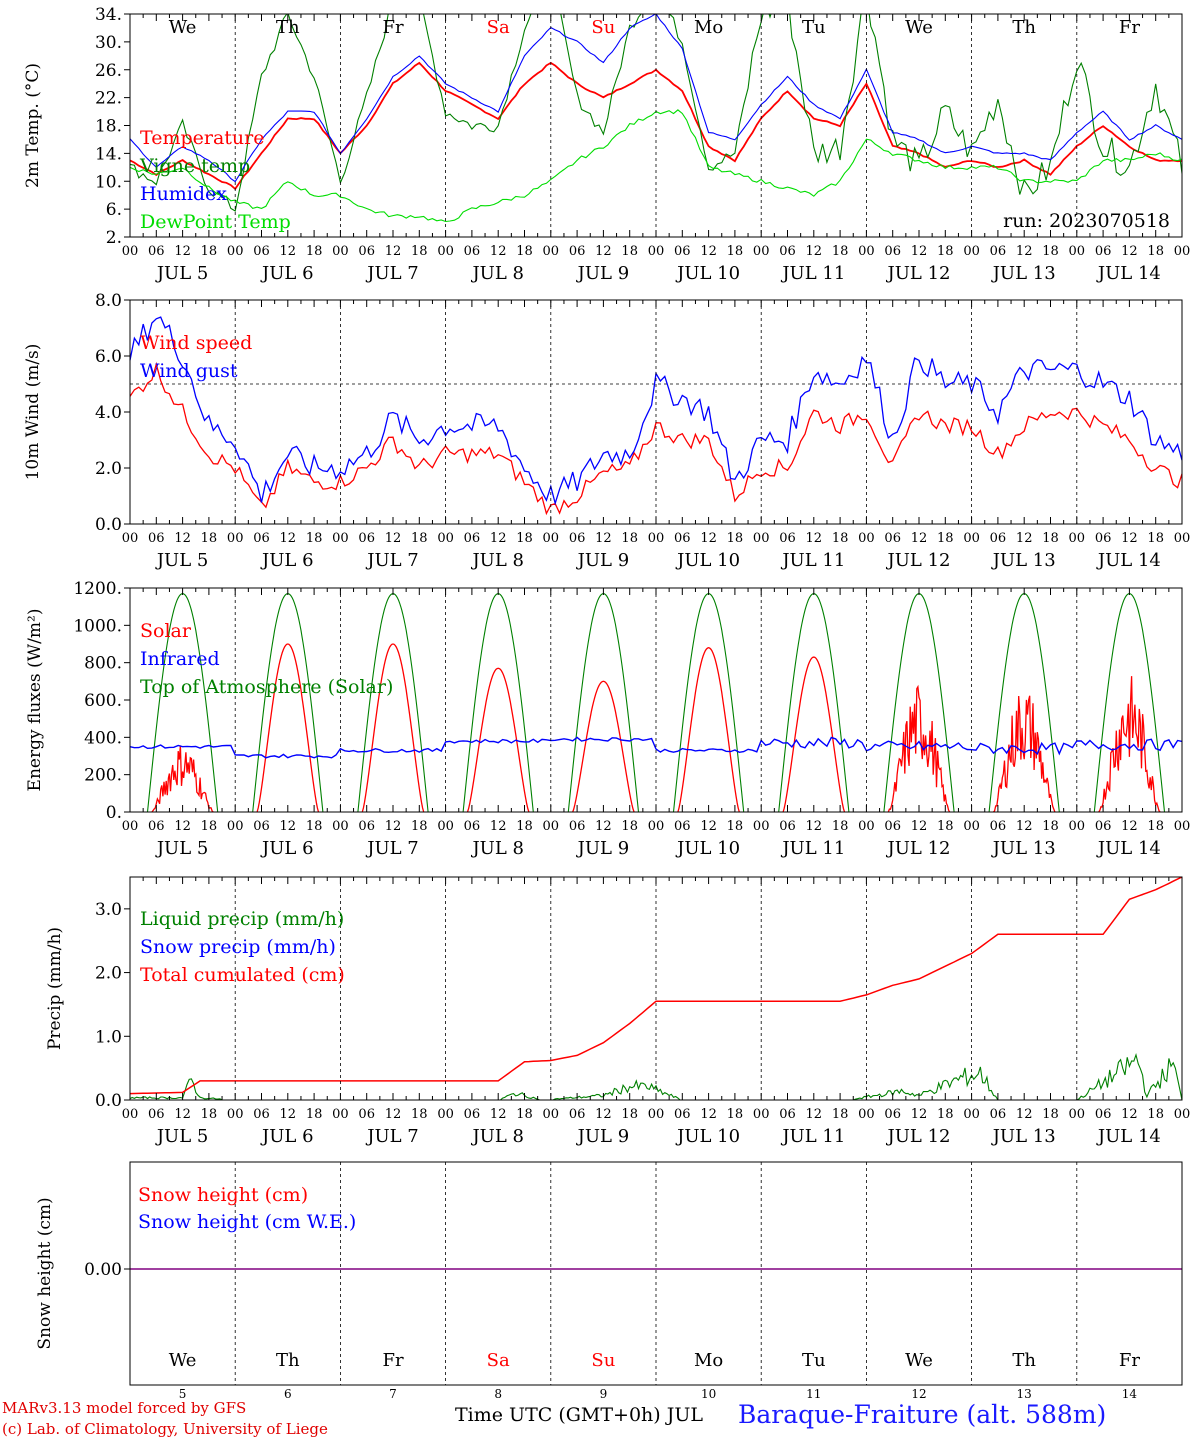 The image size is (1194, 1440). Describe the element at coordinates (45, 1273) in the screenshot. I see `snow-panel-y-axis-label: Snow height (cm)` at that location.